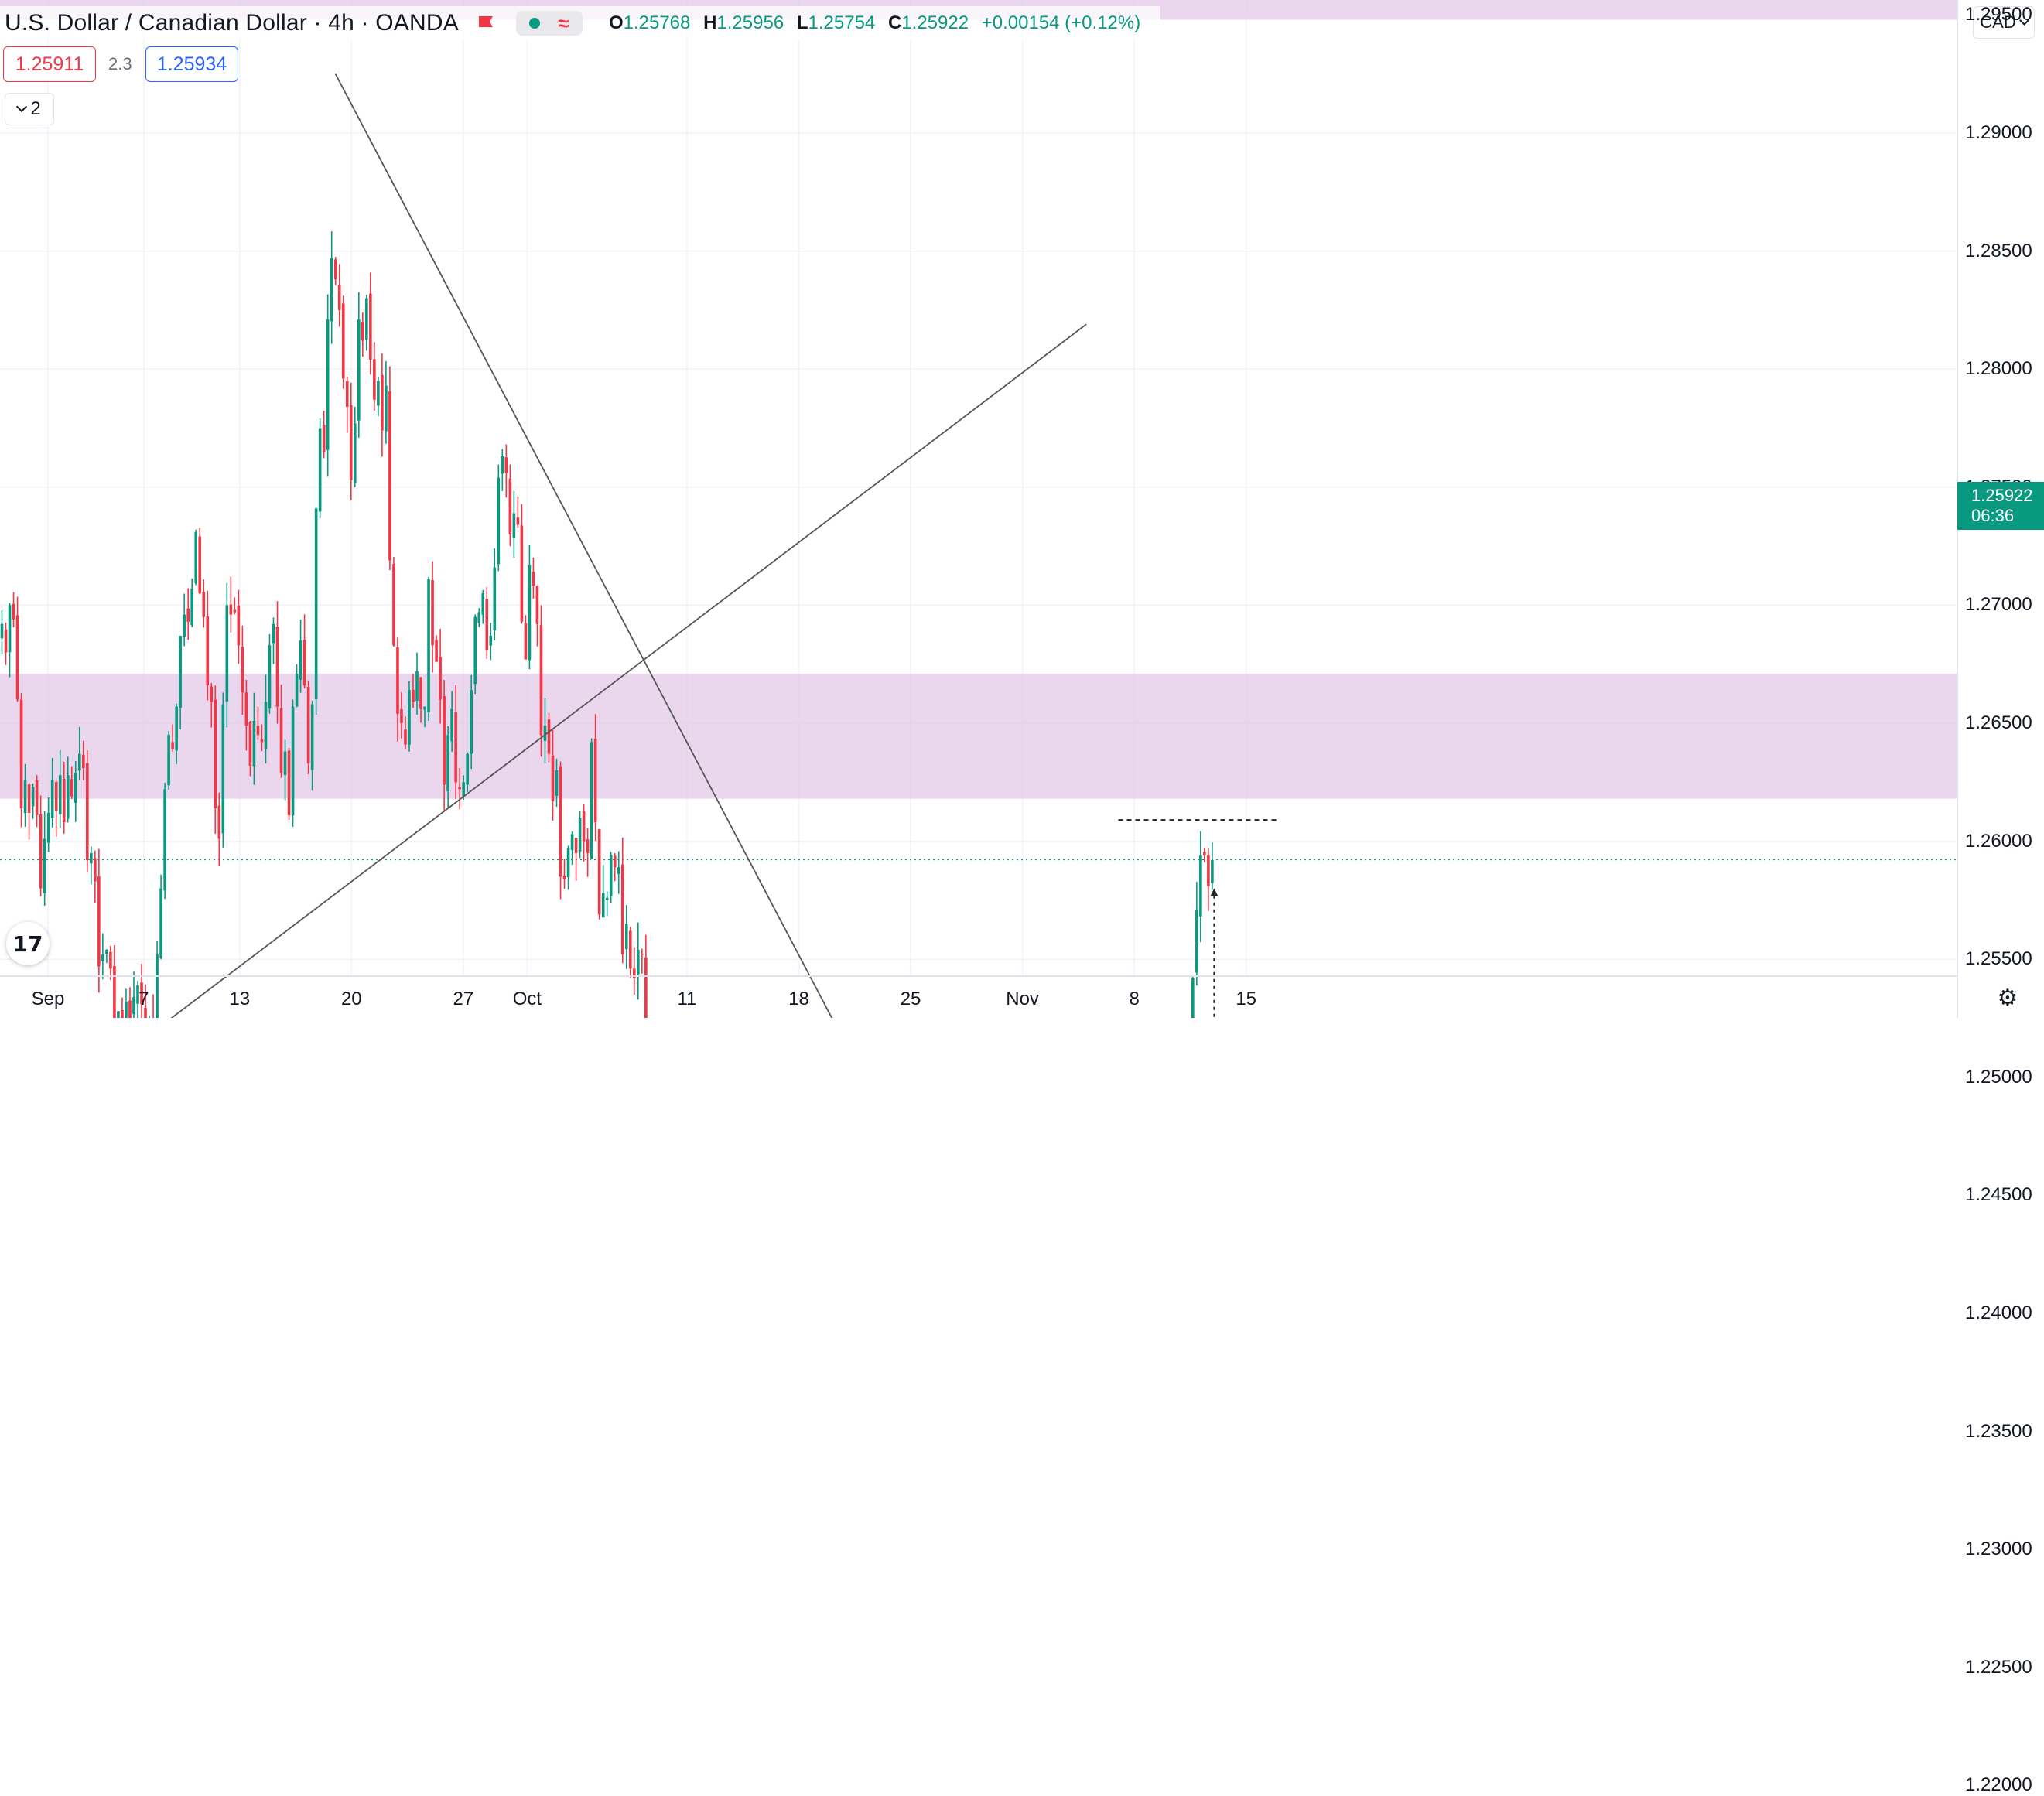 This screenshot has height=1796, width=2044. I want to click on flag-icon, so click(485, 23).